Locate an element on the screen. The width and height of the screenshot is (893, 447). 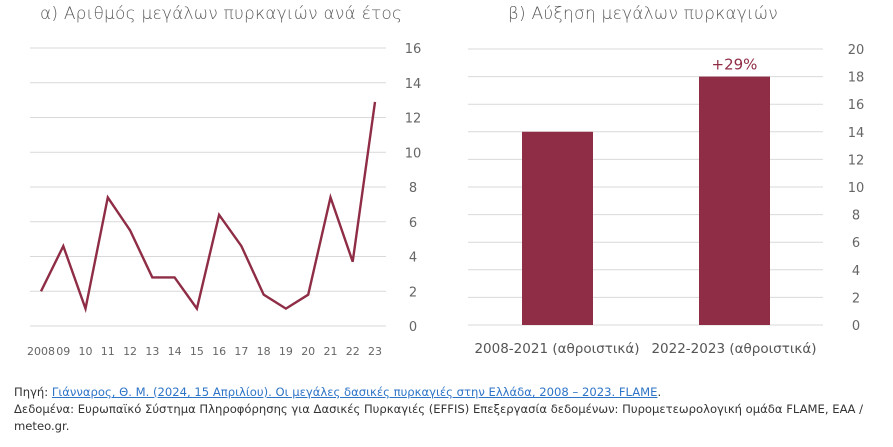
x-tick-label: 16 is located at coordinates (219, 351).